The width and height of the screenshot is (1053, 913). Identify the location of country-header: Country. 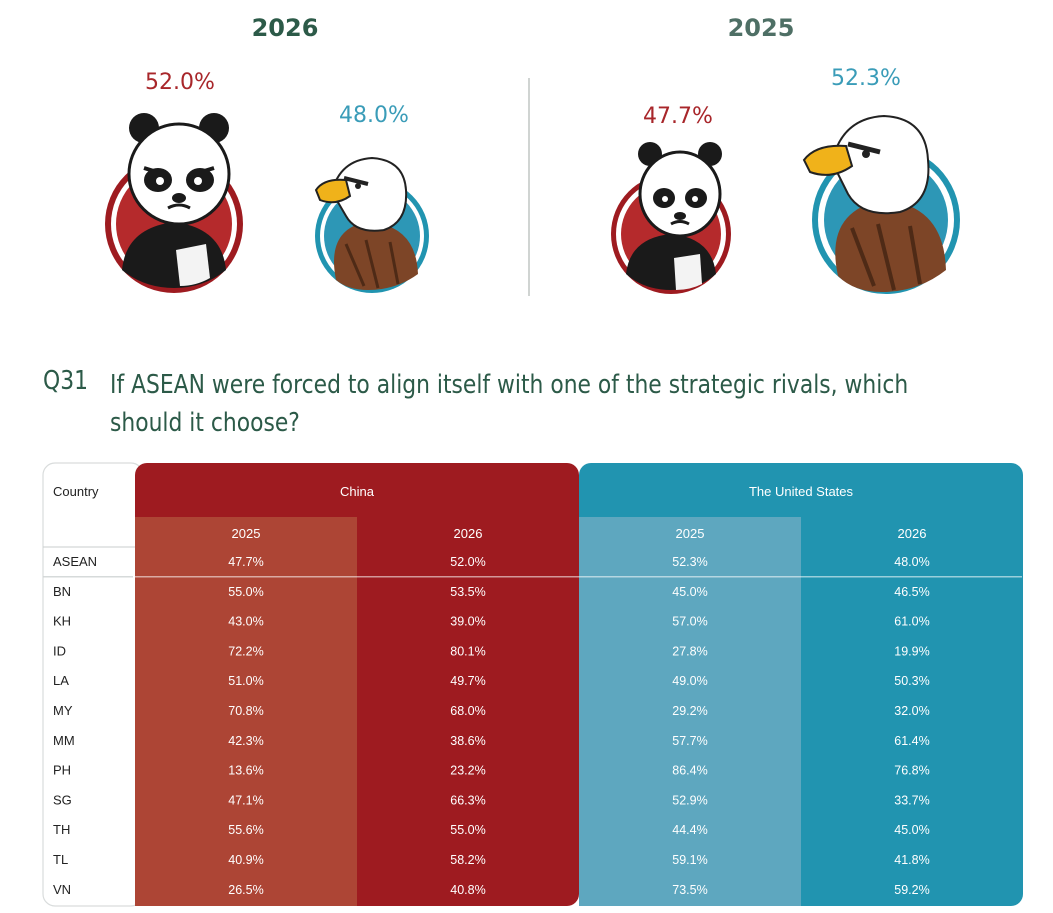
(76, 491).